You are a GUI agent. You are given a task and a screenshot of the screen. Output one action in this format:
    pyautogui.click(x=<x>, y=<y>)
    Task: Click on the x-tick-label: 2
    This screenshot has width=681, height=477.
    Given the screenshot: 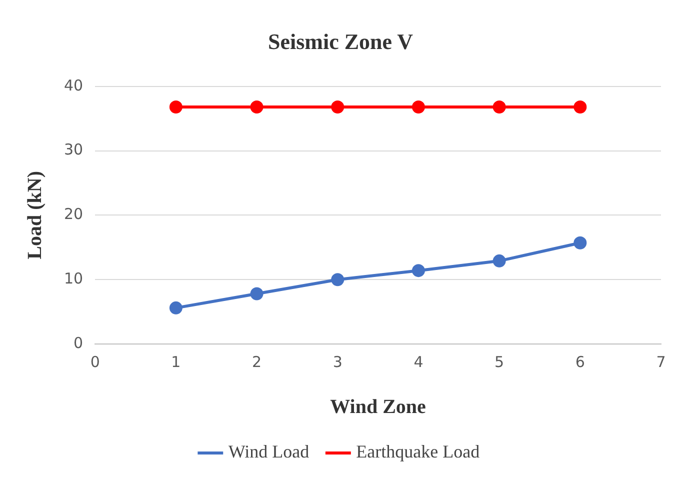 What is the action you would take?
    pyautogui.click(x=257, y=361)
    